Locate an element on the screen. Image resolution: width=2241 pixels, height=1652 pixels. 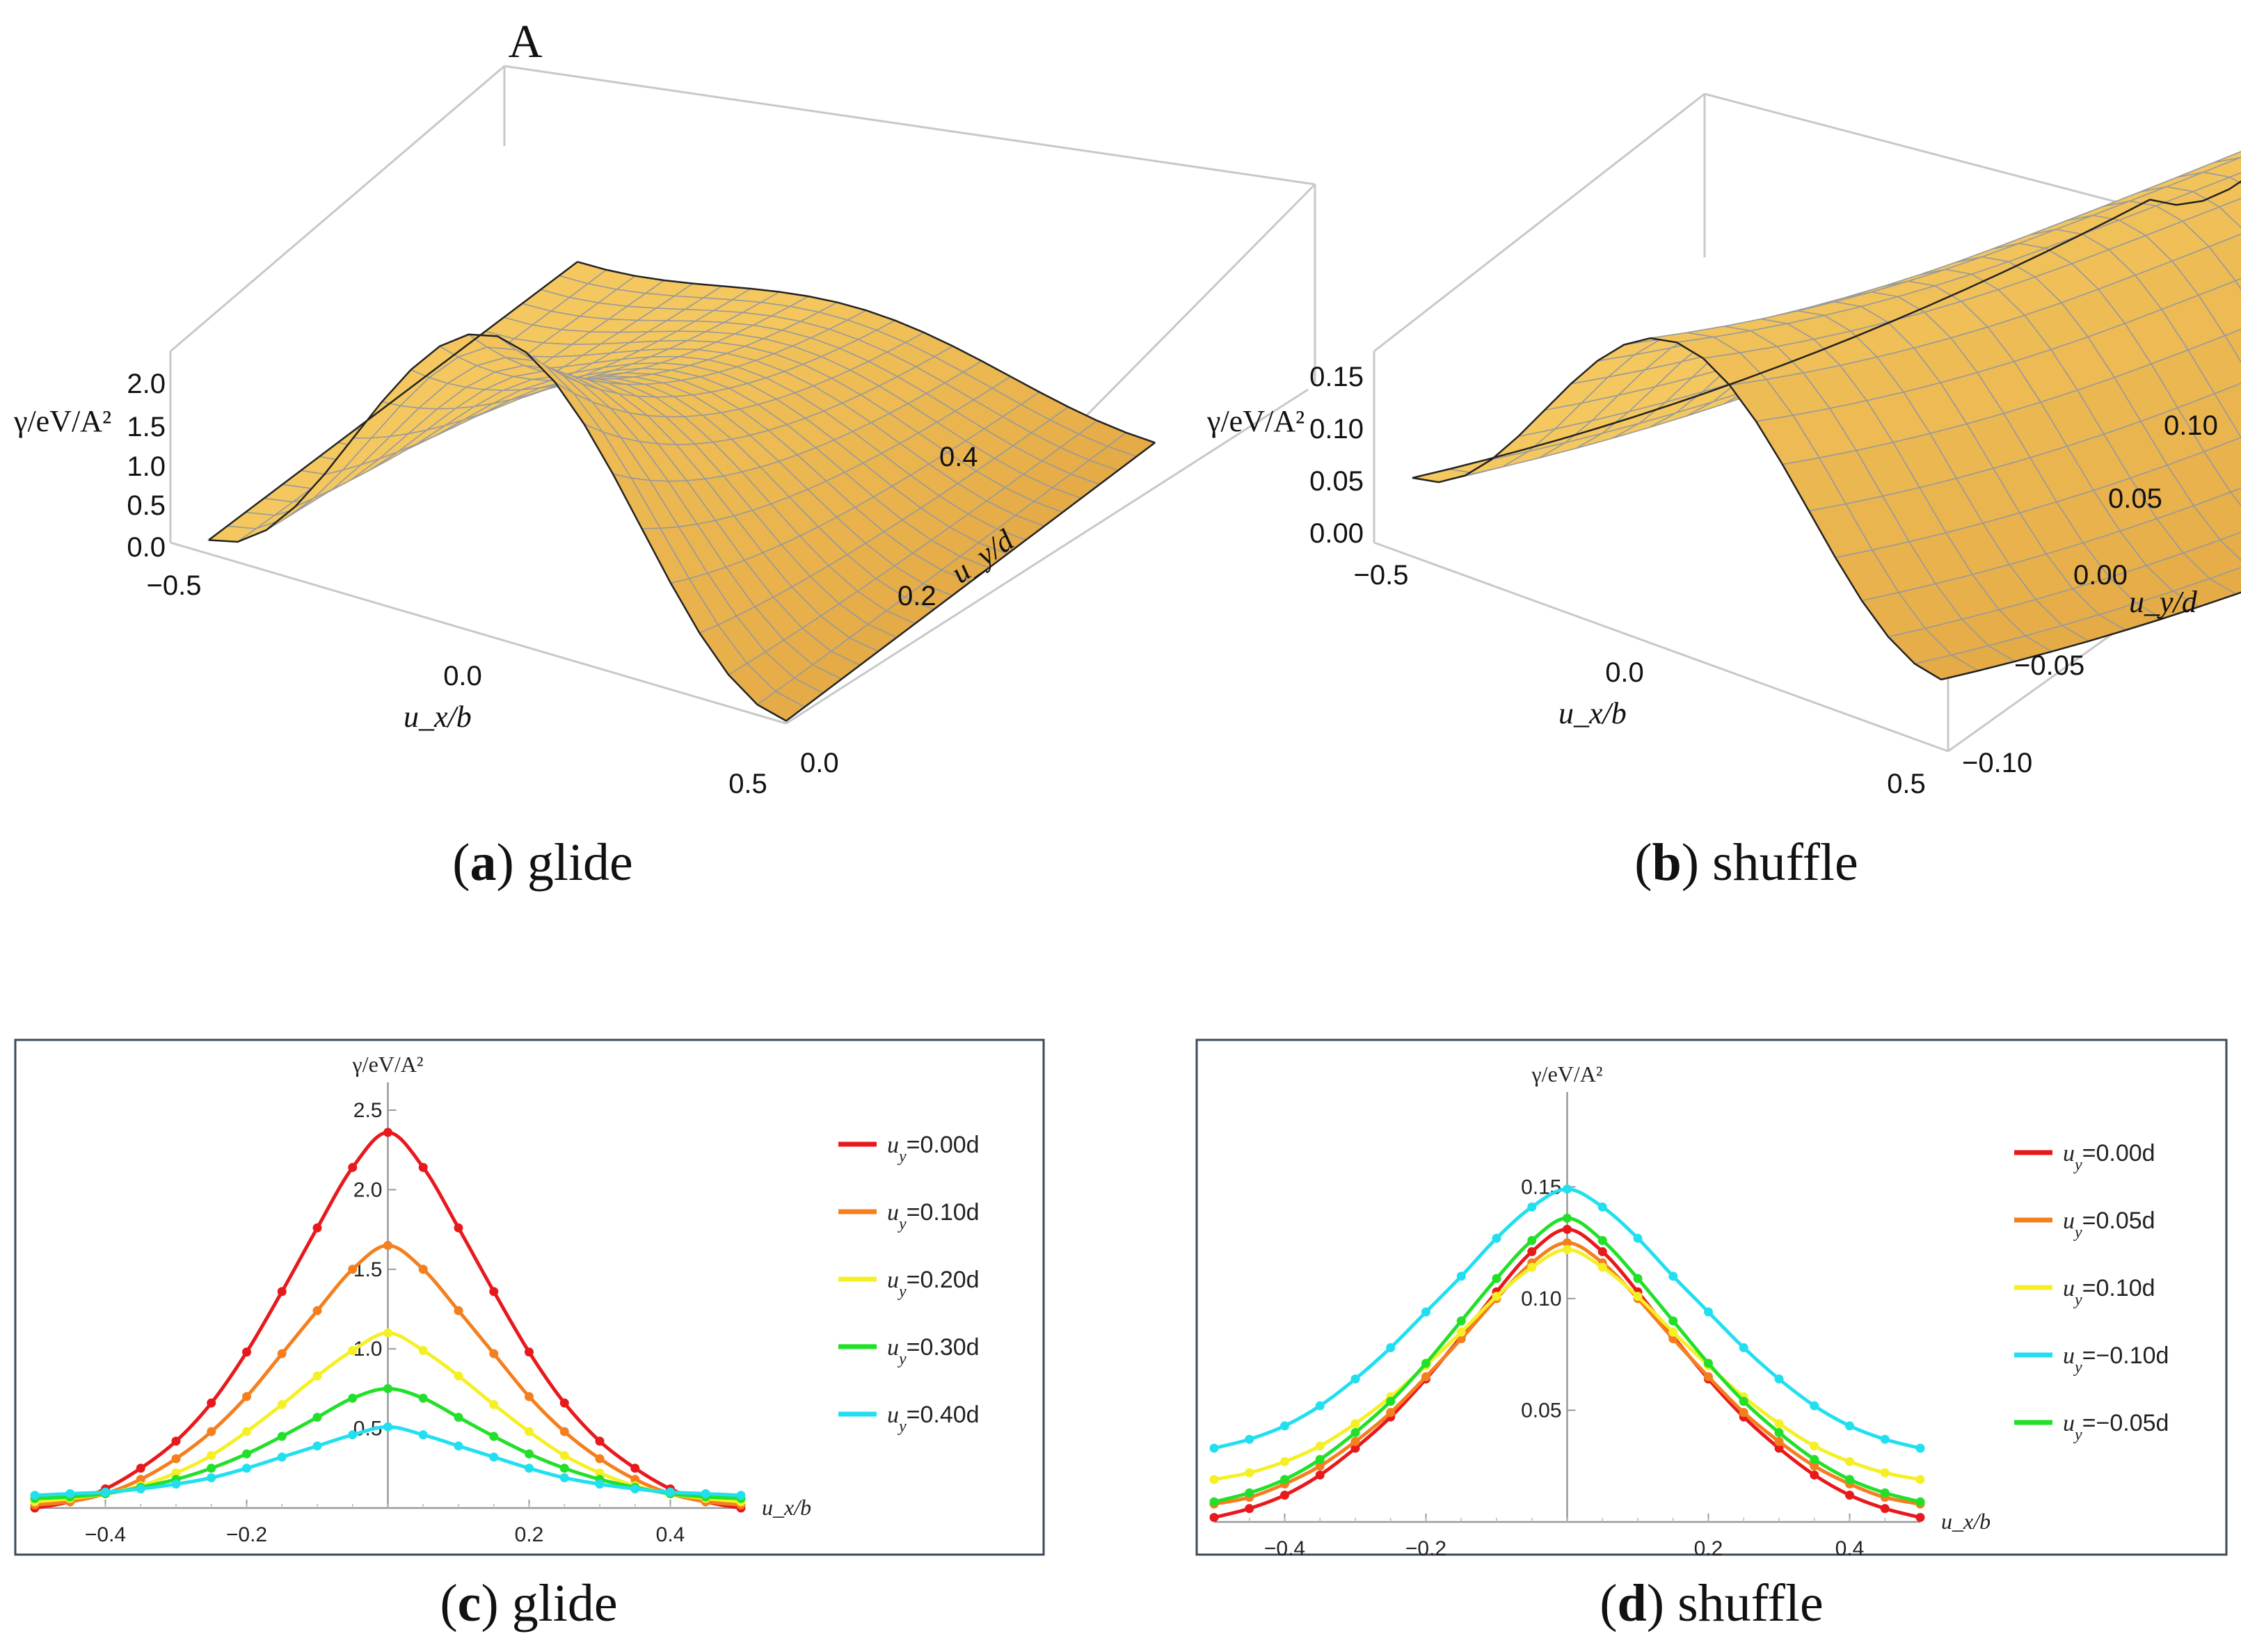
panel-b-y-tick: 0.10 is located at coordinates (2191, 426).